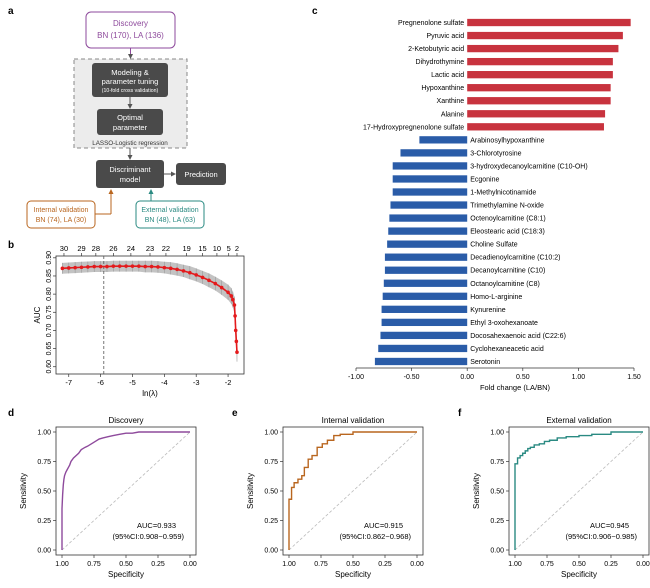  I want to click on top-tick-label: 23, so click(150, 248).